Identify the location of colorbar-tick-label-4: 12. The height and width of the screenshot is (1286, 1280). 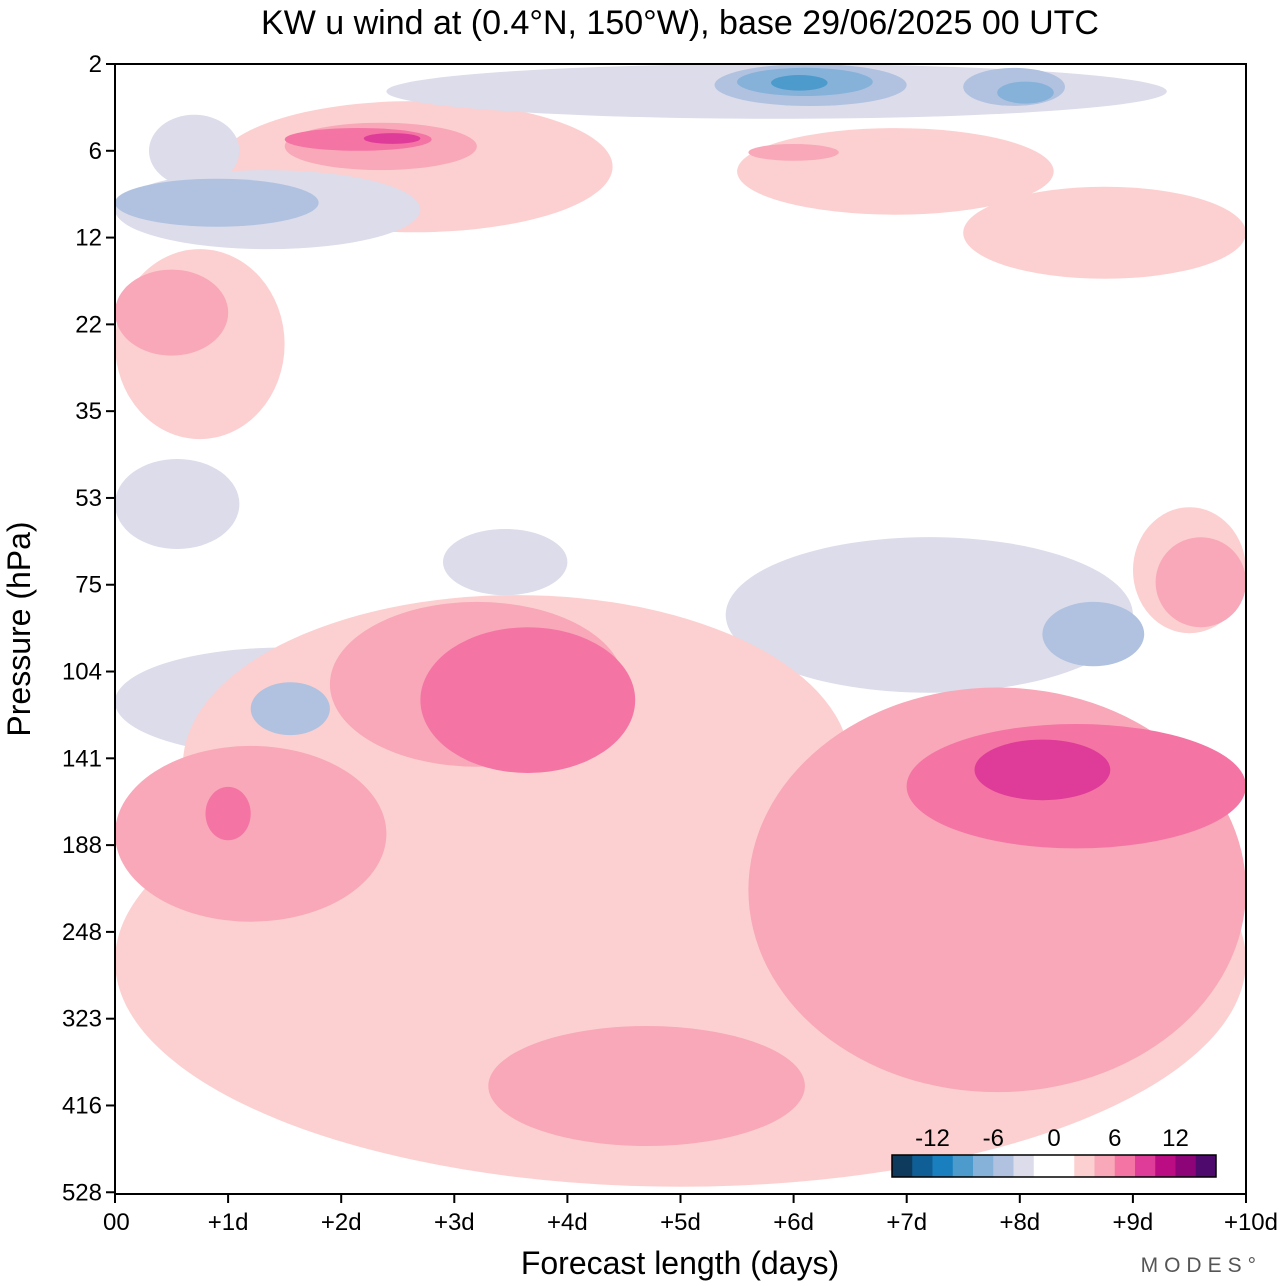
(1175, 1138).